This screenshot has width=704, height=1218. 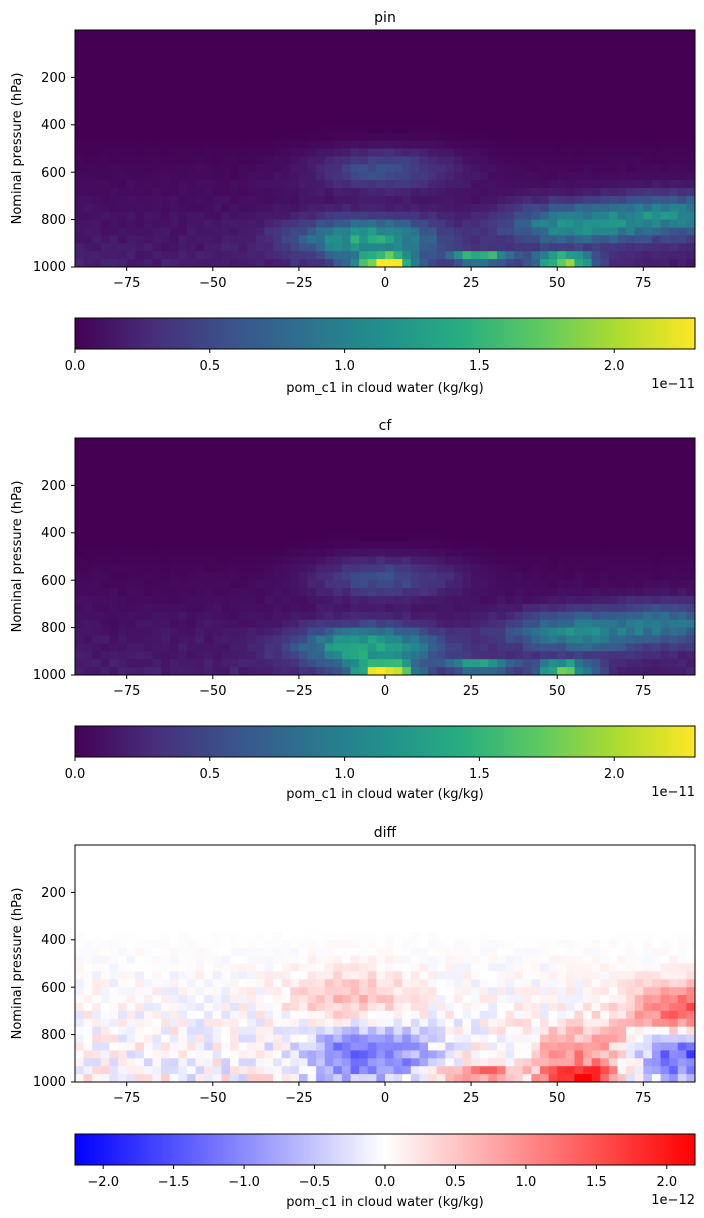 I want to click on colorbar-tick-label: 0.5, so click(x=209, y=774).